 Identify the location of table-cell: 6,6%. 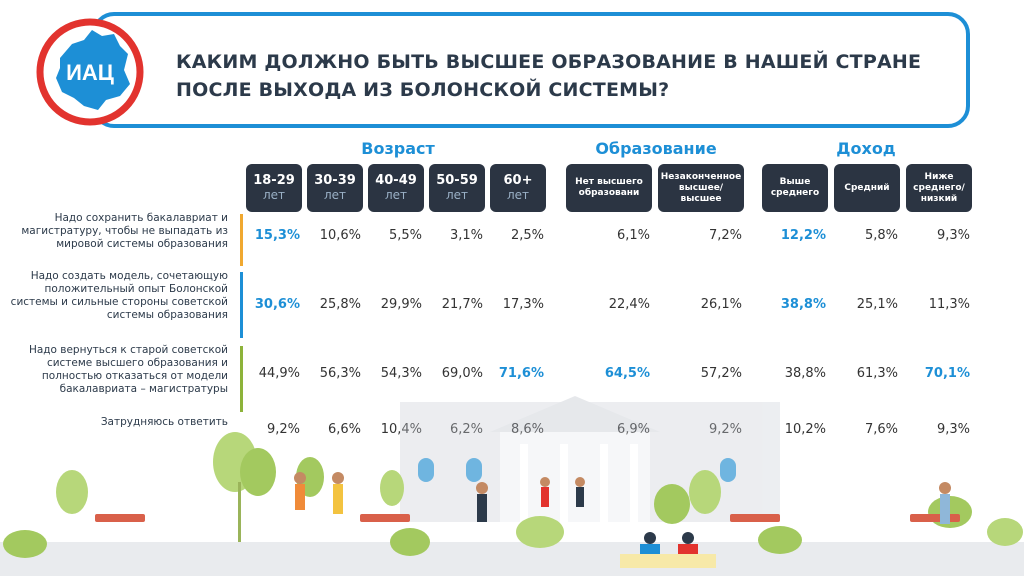
(344, 429).